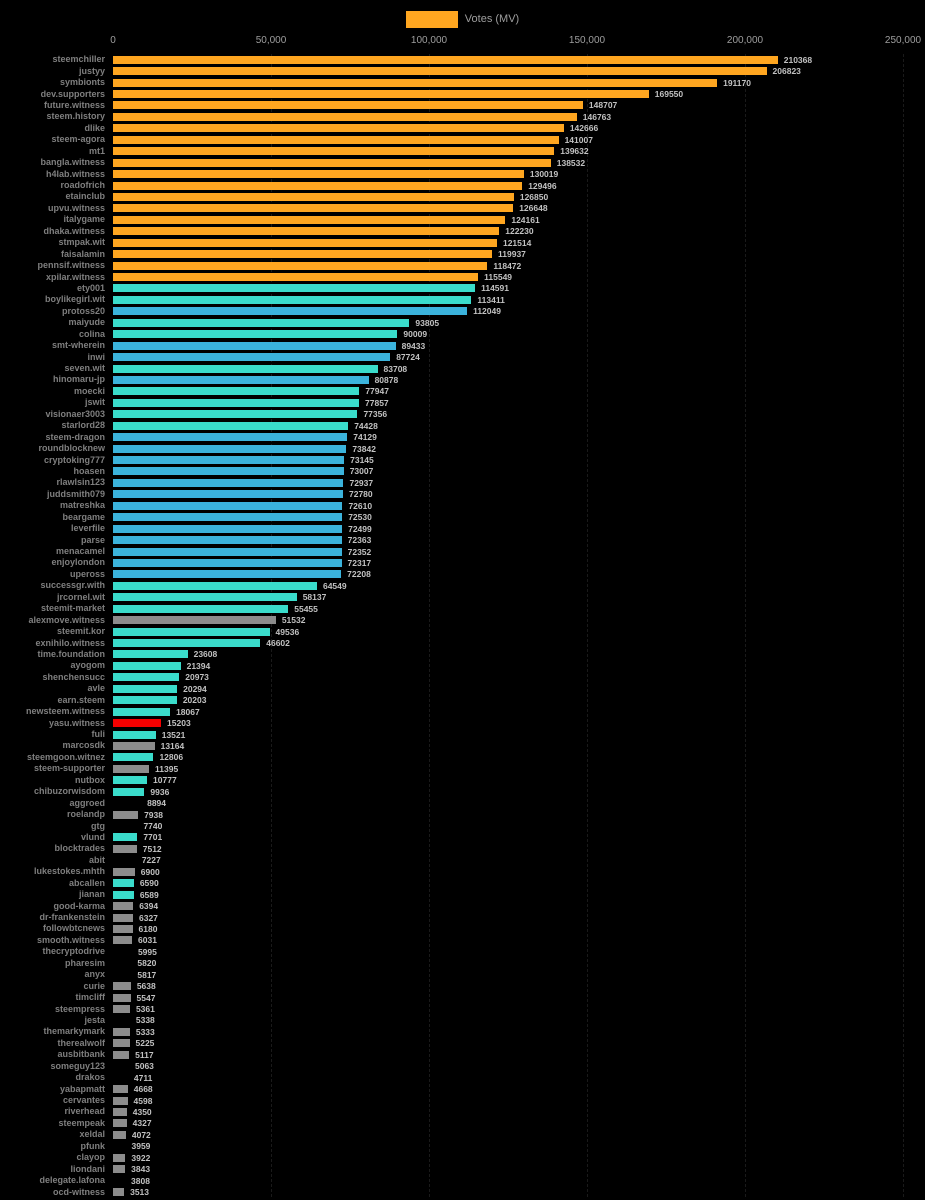 This screenshot has height=1200, width=925. Describe the element at coordinates (508, 448) in the screenshot. I see `bar-track: 73842` at that location.